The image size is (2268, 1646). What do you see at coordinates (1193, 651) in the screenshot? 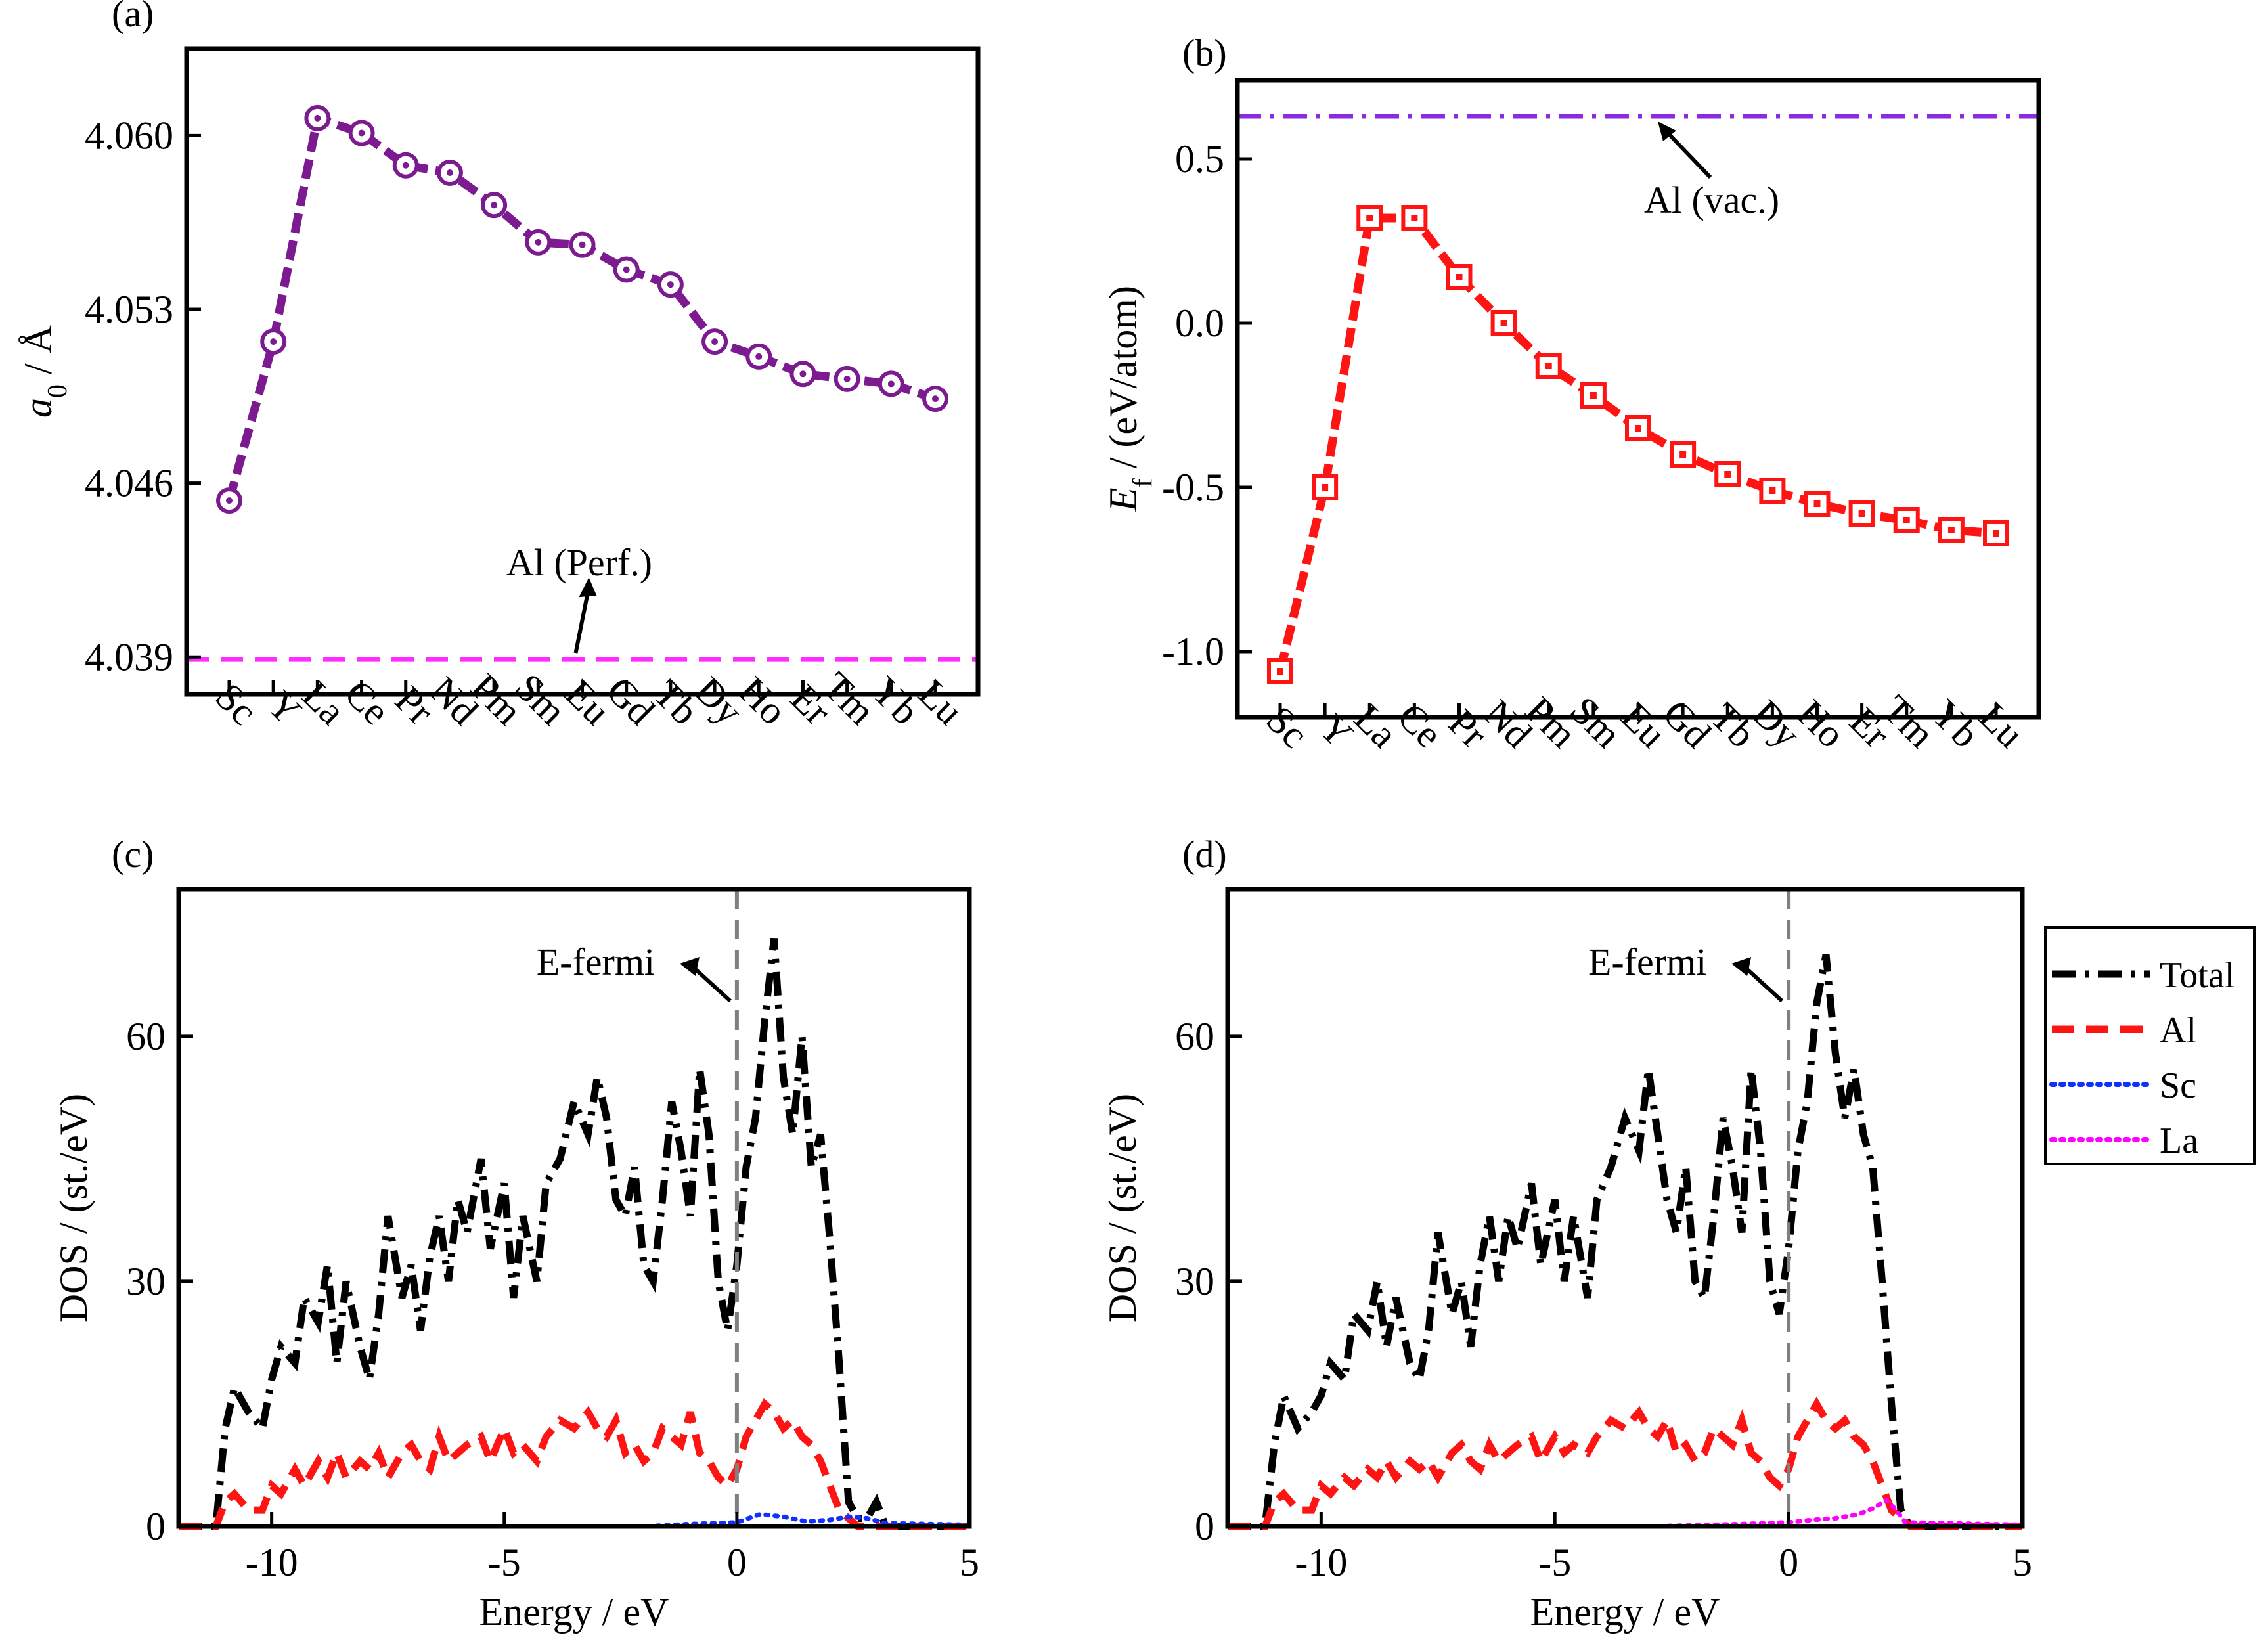
I see `y-tick-label: -1.0` at bounding box center [1193, 651].